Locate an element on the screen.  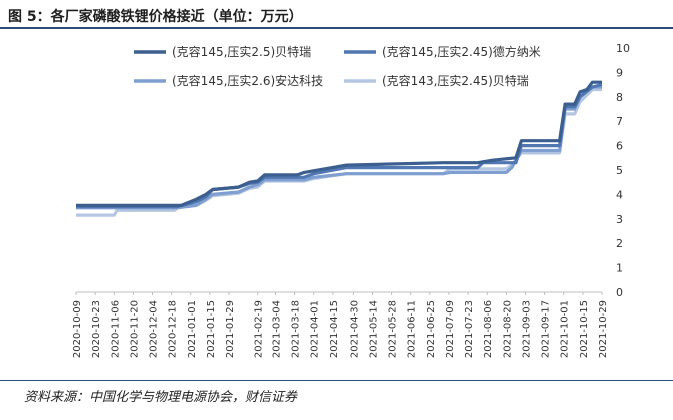
x-tick-label: 2021-10-15 is located at coordinates (584, 329).